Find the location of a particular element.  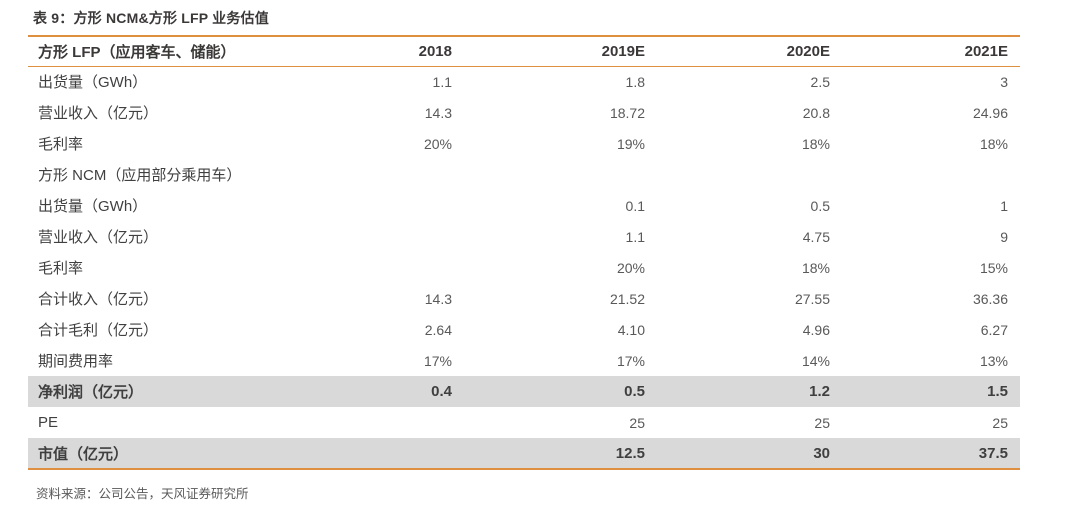

row-value: 37.5 is located at coordinates (993, 453).